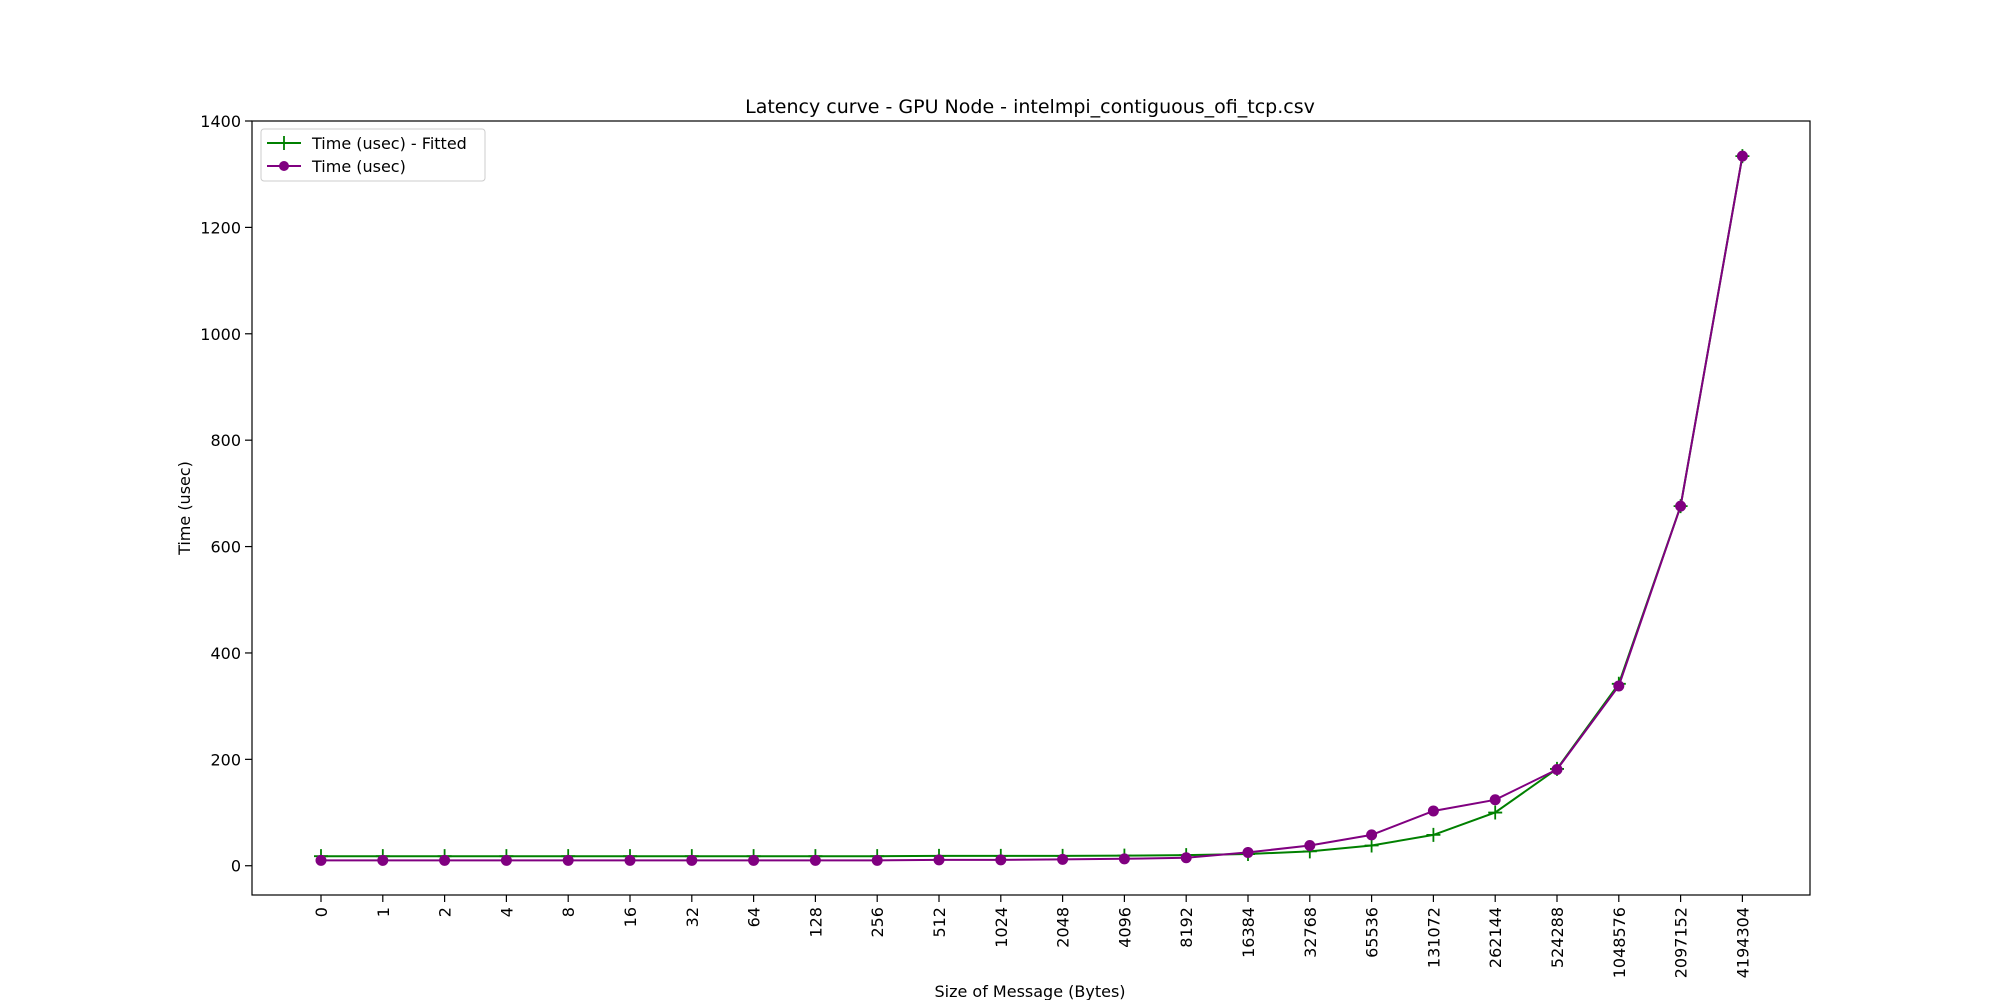 The height and width of the screenshot is (1000, 2000). I want to click on y-tick-label: 1000, so click(220, 334).